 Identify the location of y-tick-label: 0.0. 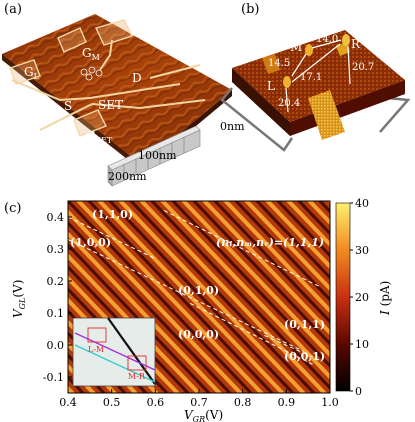
(56, 345).